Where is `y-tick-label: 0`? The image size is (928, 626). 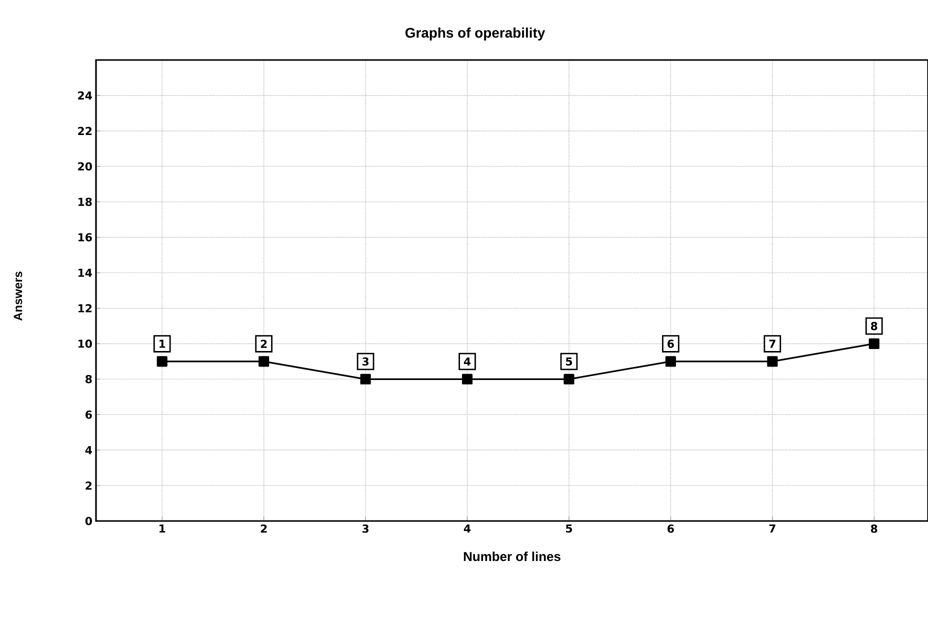 y-tick-label: 0 is located at coordinates (88, 521).